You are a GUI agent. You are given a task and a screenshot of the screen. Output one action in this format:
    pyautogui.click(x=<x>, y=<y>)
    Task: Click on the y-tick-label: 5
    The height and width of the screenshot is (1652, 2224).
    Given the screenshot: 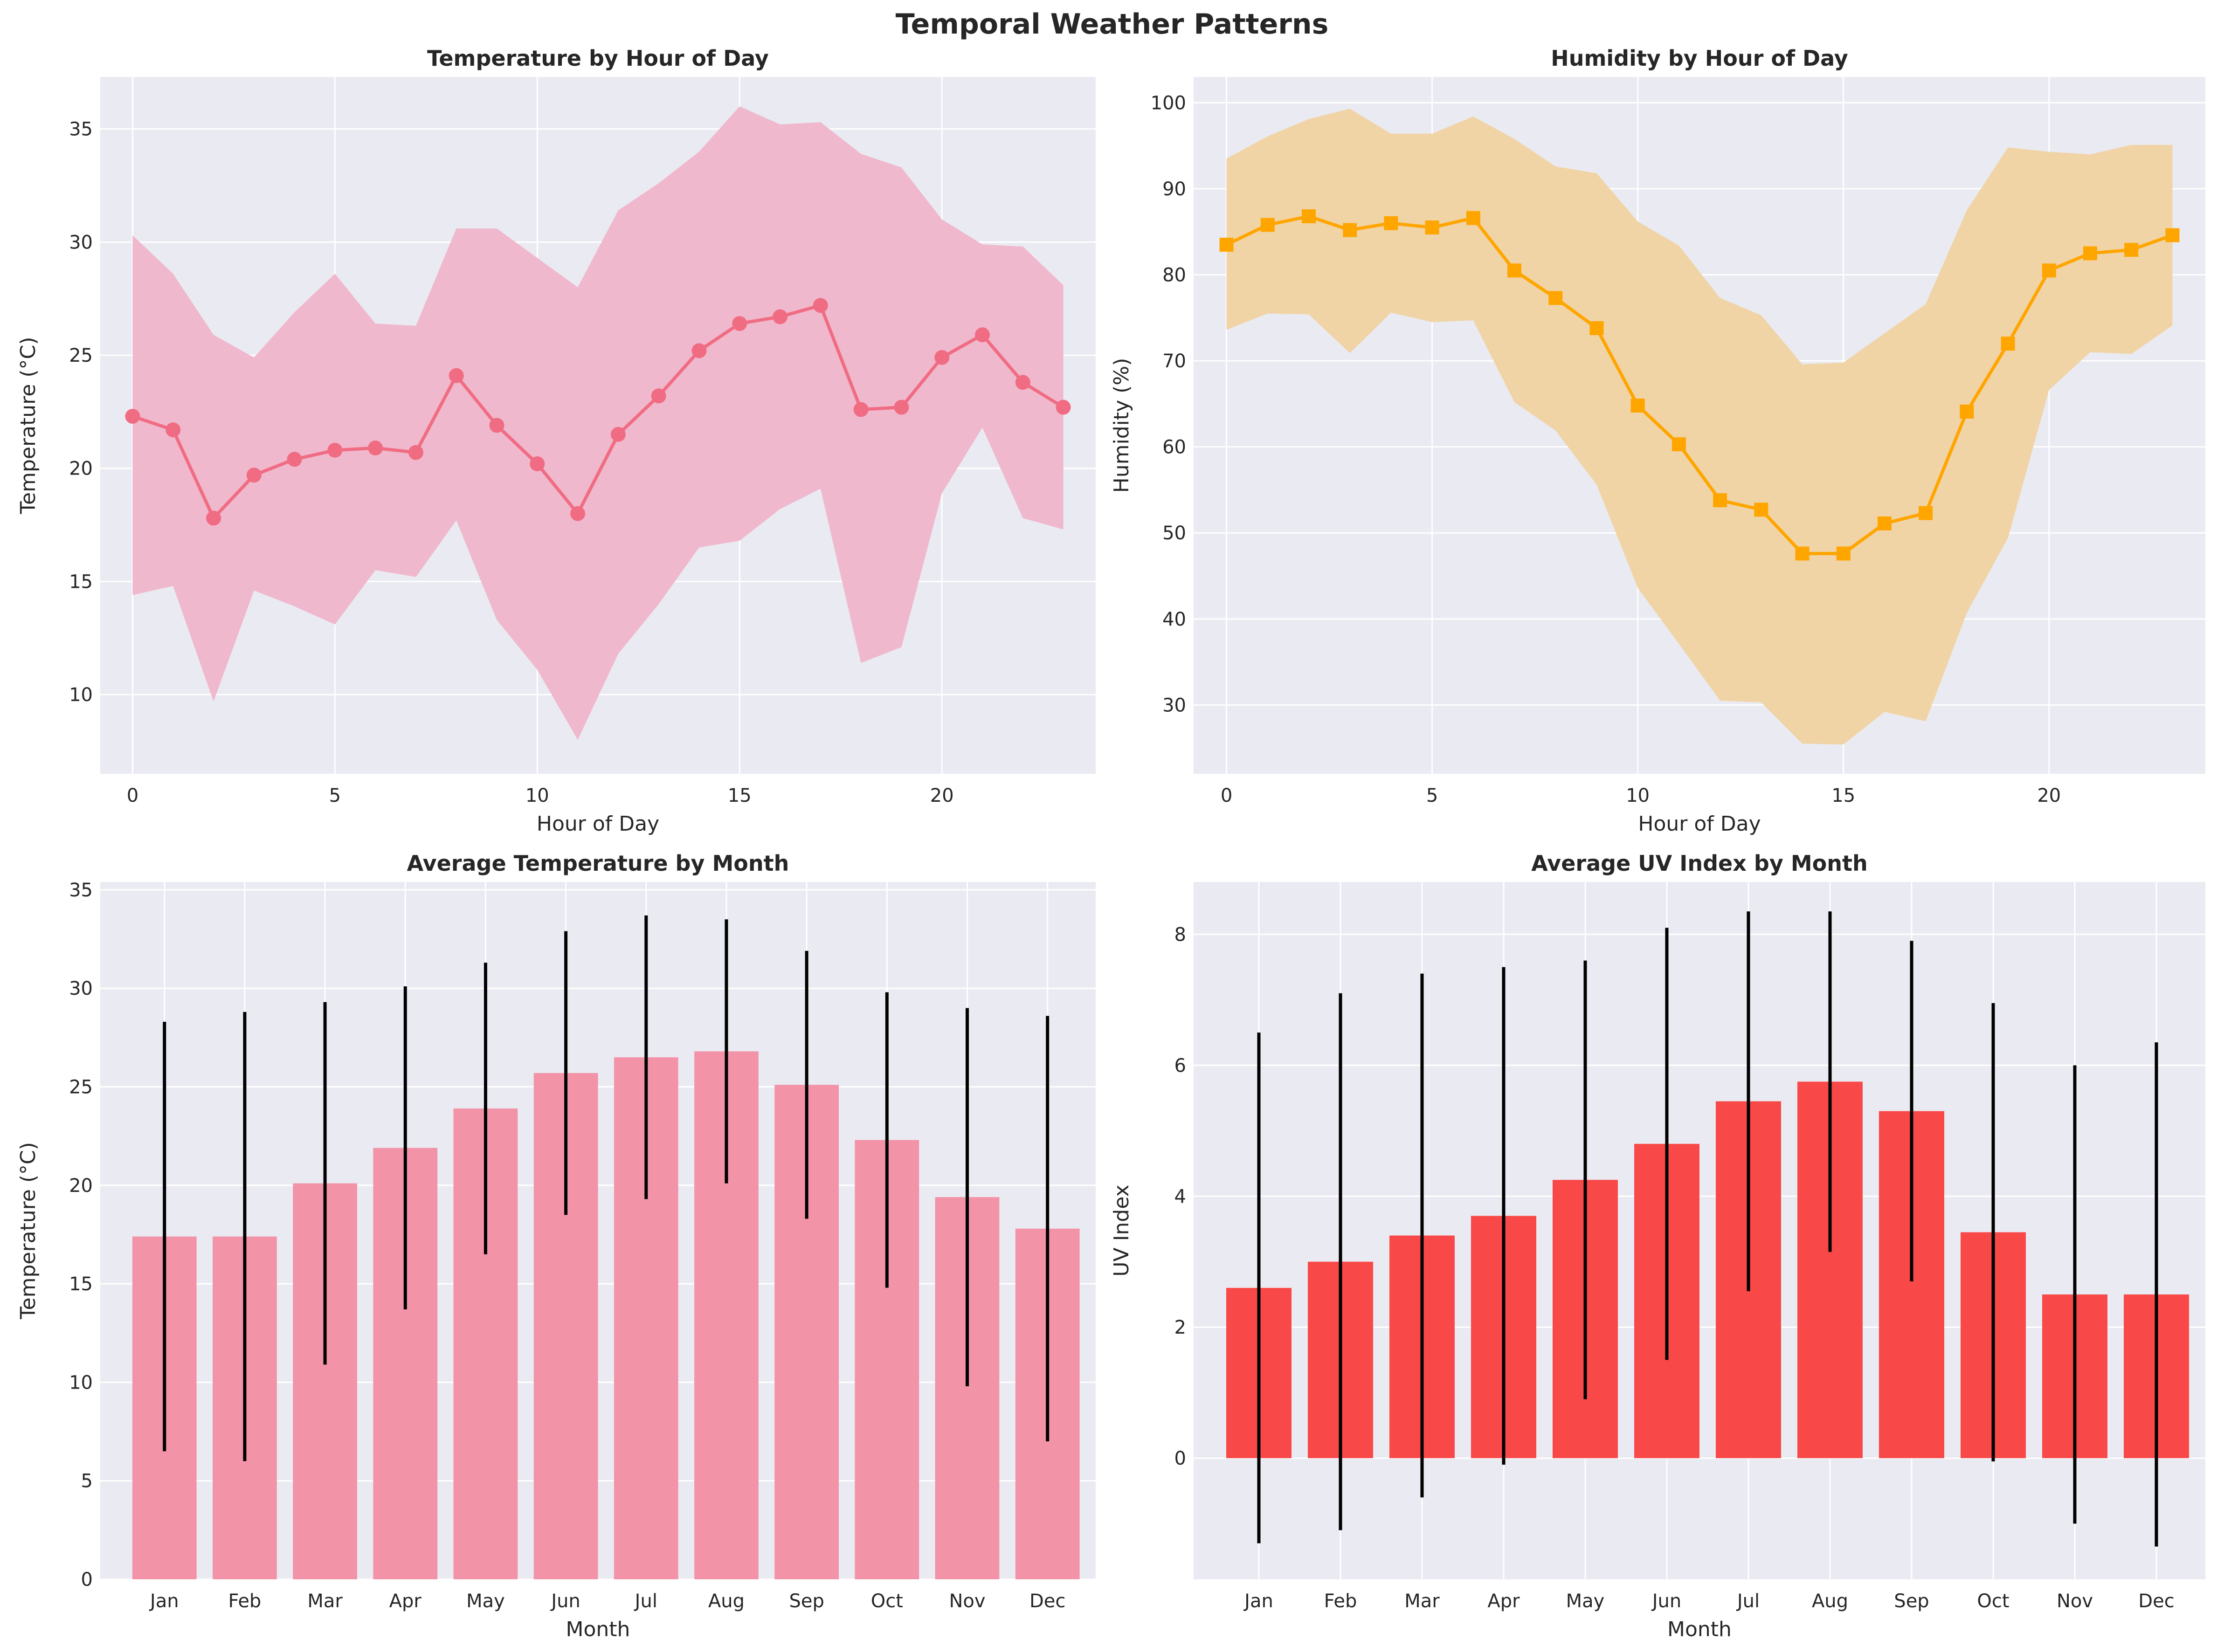 What is the action you would take?
    pyautogui.click(x=87, y=1482)
    